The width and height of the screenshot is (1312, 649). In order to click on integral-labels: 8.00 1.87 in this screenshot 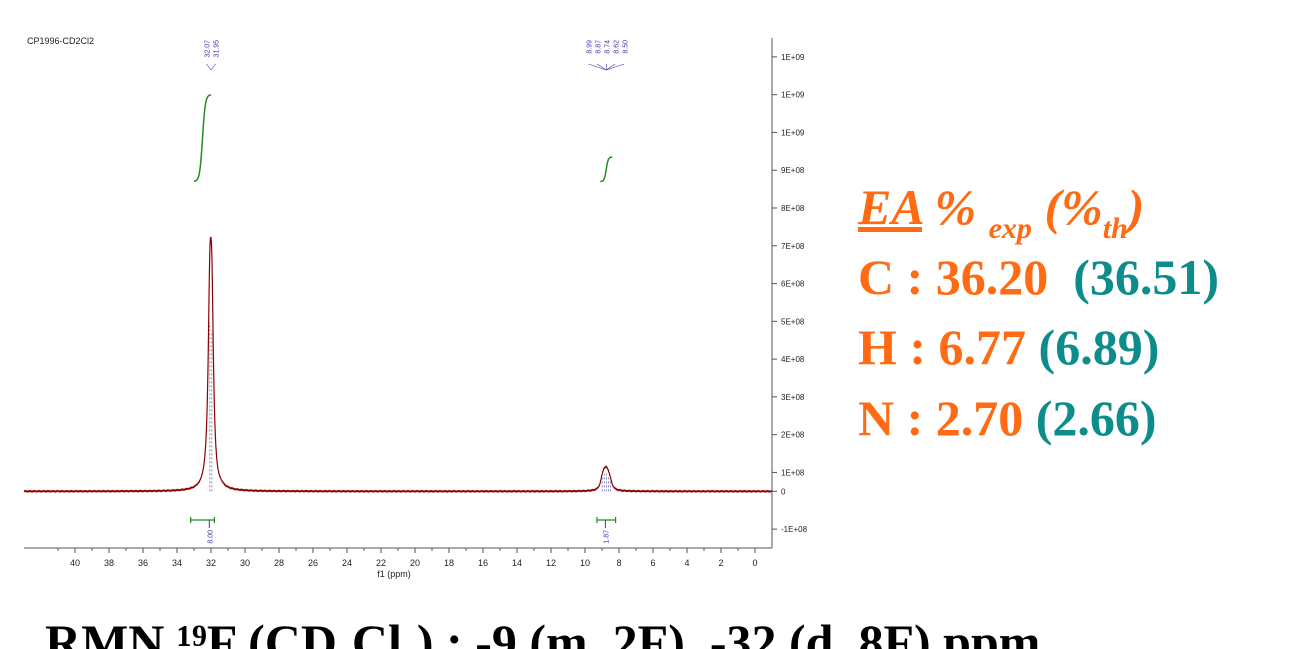, I will do `click(403, 530)`.